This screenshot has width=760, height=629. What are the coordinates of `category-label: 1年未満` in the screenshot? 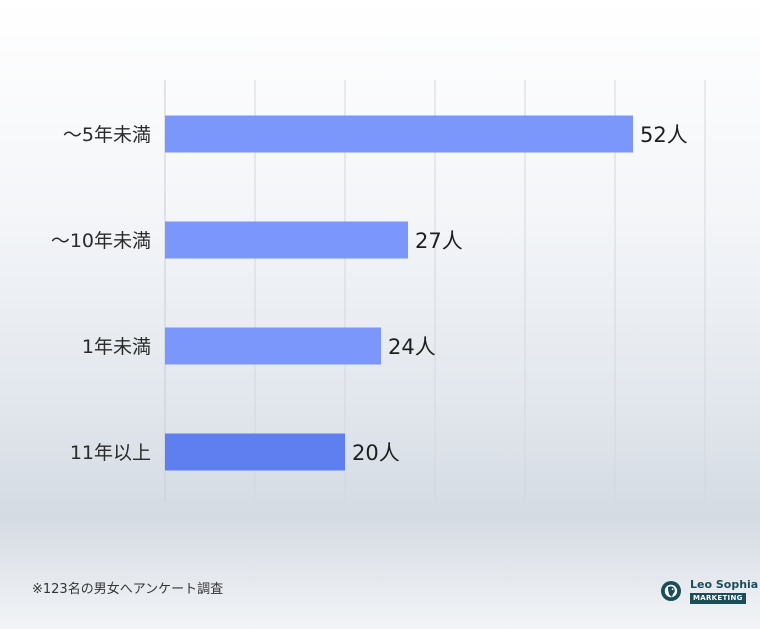 It's located at (116, 347).